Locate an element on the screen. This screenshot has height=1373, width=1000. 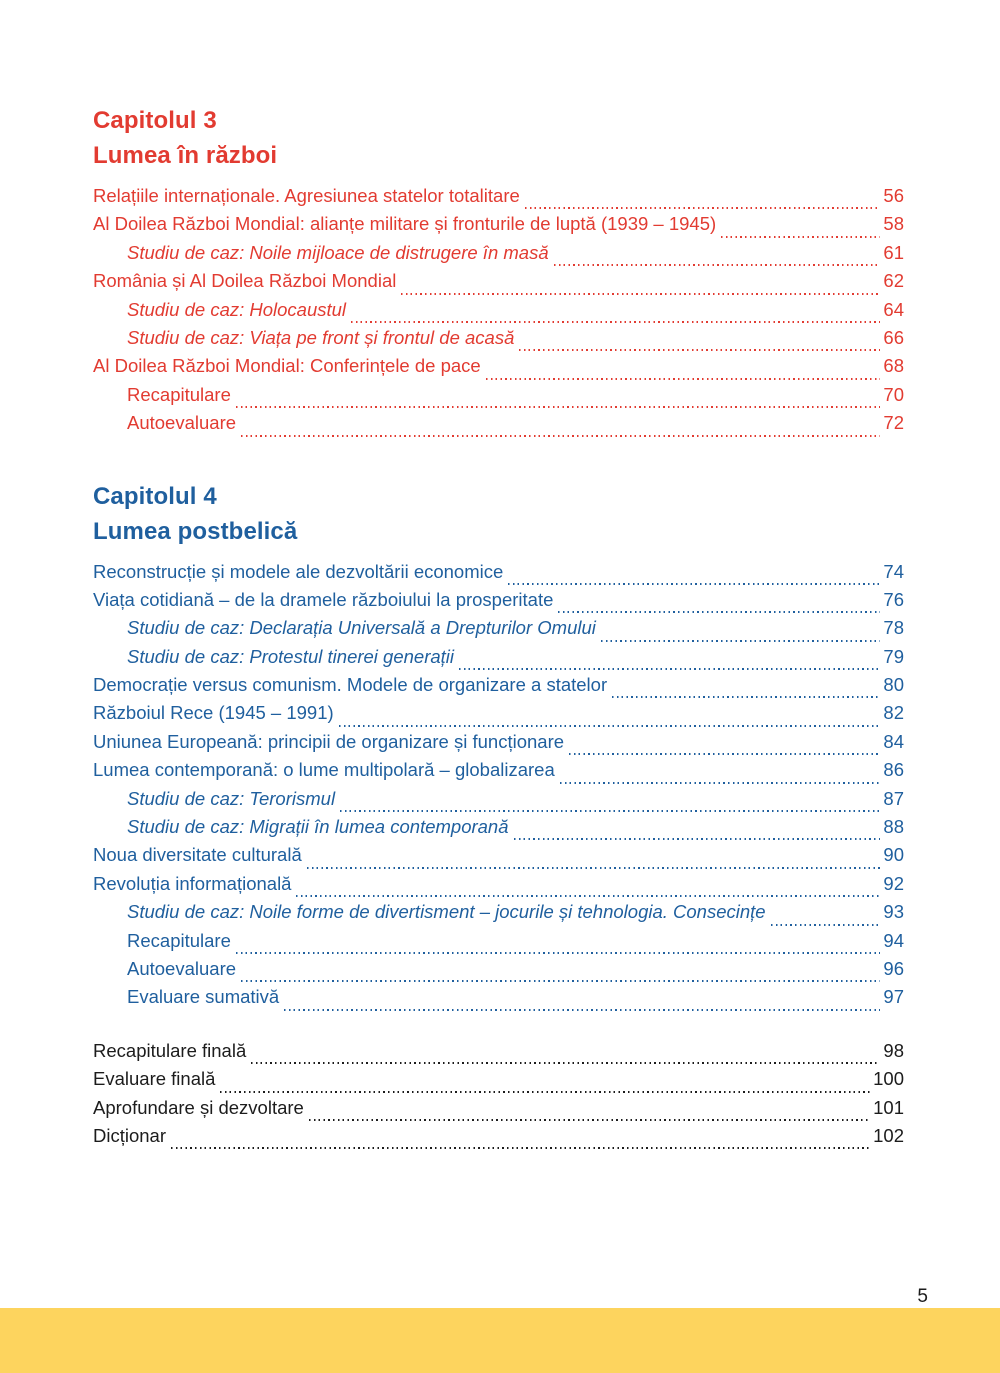
chapter-4-heading: Capitolul 4 Lumea postbelică is located at coordinates (498, 514).